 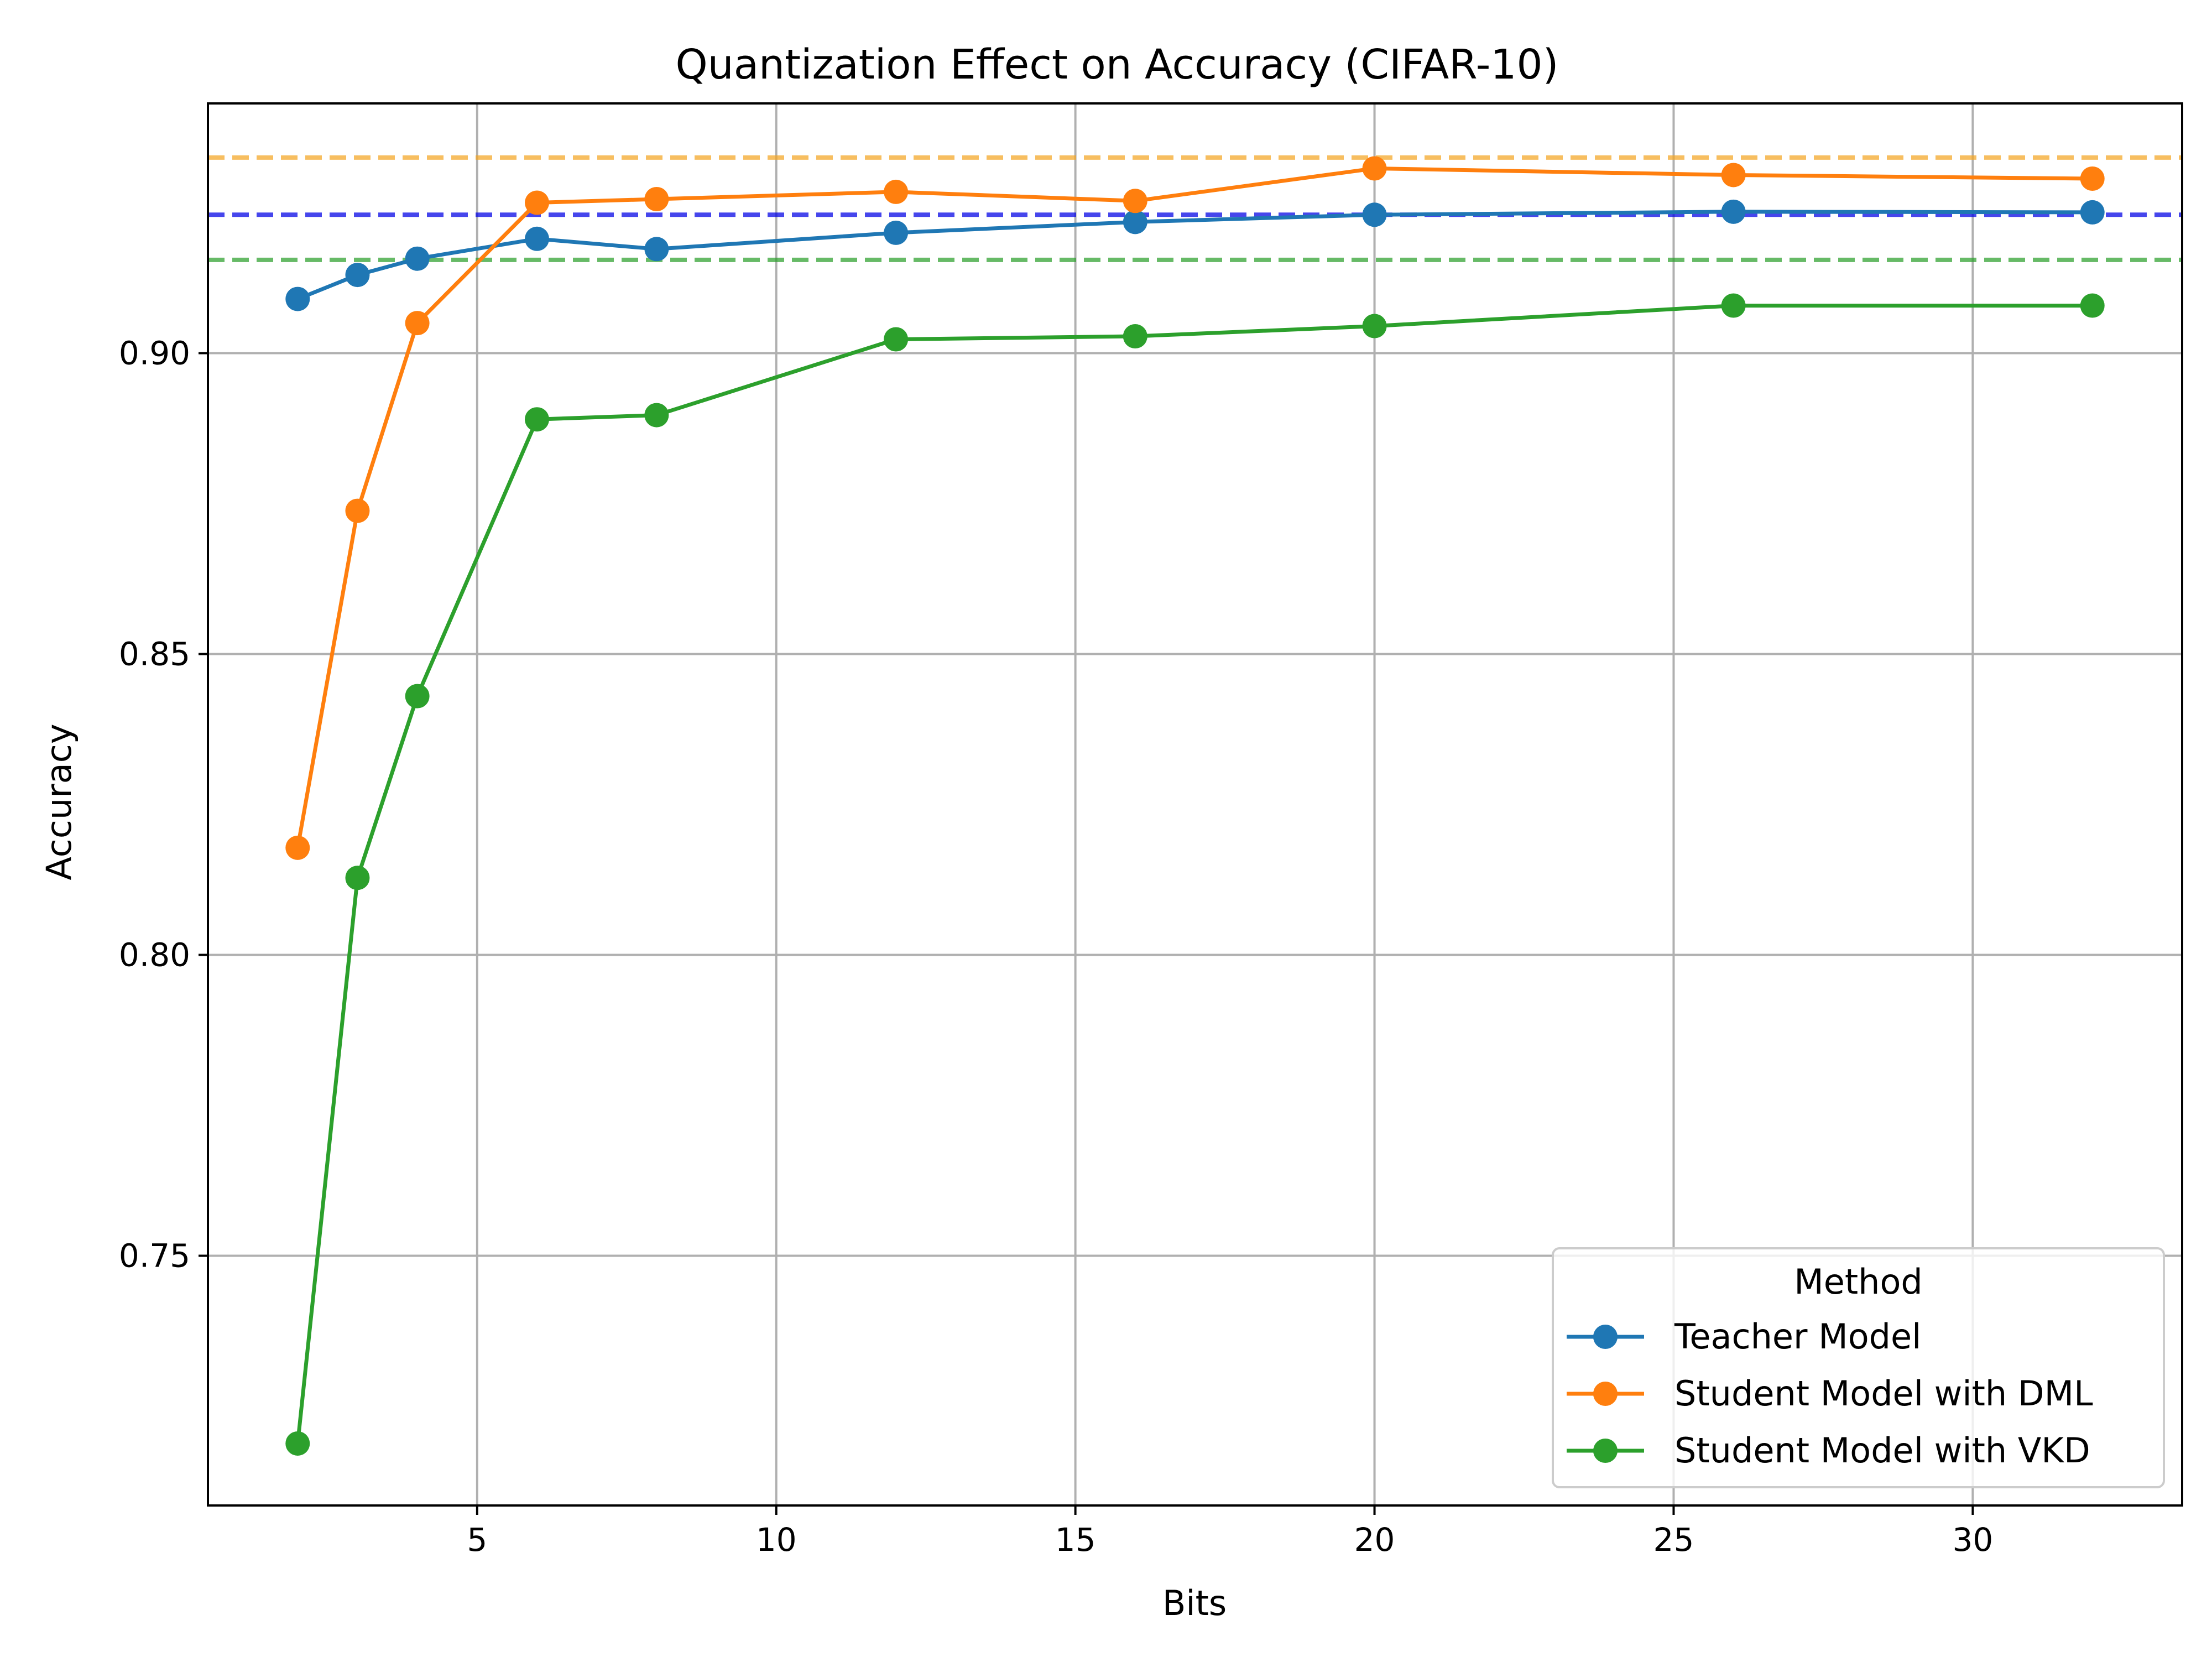 What do you see at coordinates (154, 654) in the screenshot?
I see `y-tick-label-2: 0.85` at bounding box center [154, 654].